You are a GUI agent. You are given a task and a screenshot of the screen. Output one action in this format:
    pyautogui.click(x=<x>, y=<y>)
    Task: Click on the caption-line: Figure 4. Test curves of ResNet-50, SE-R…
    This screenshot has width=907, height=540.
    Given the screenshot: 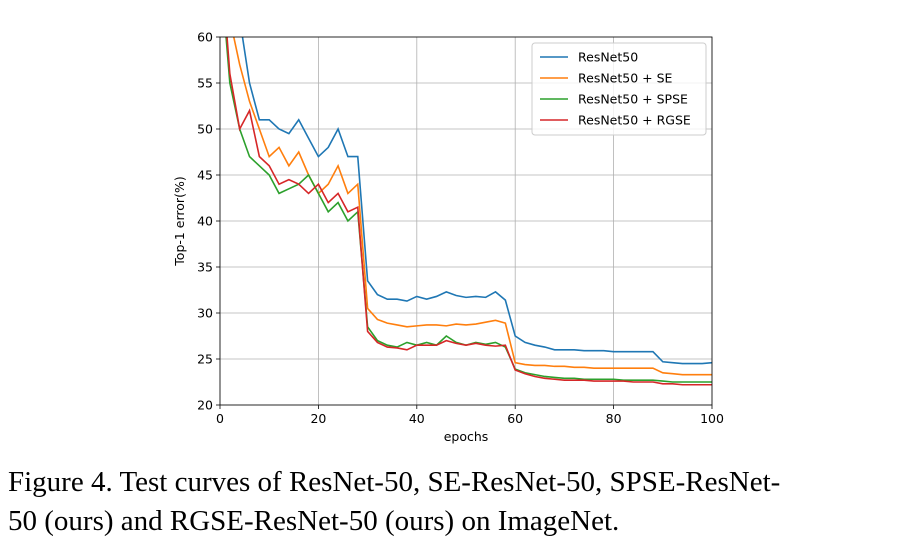 What is the action you would take?
    pyautogui.click(x=394, y=482)
    